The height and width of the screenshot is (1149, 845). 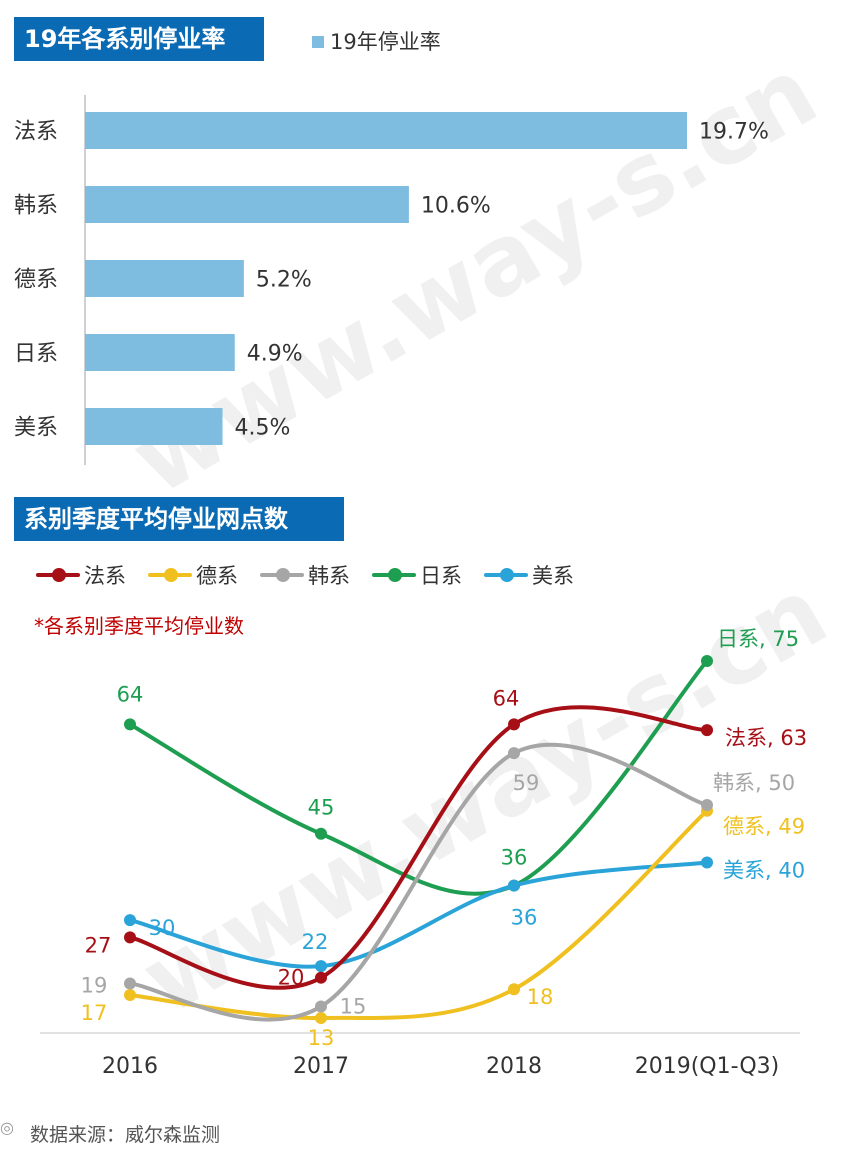 I want to click on data-label-韩系-0: 19, so click(x=94, y=985).